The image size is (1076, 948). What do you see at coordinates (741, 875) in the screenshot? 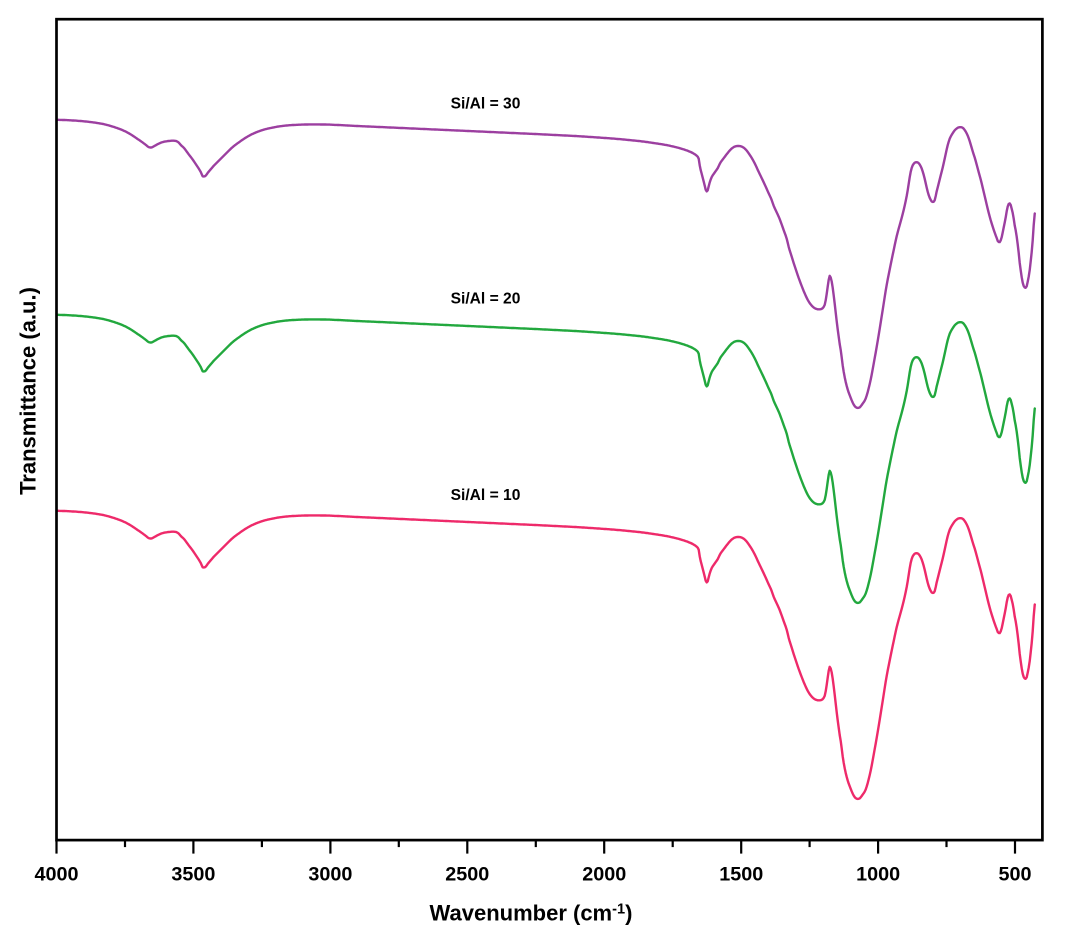
I see `svg-text: 1500` at bounding box center [741, 875].